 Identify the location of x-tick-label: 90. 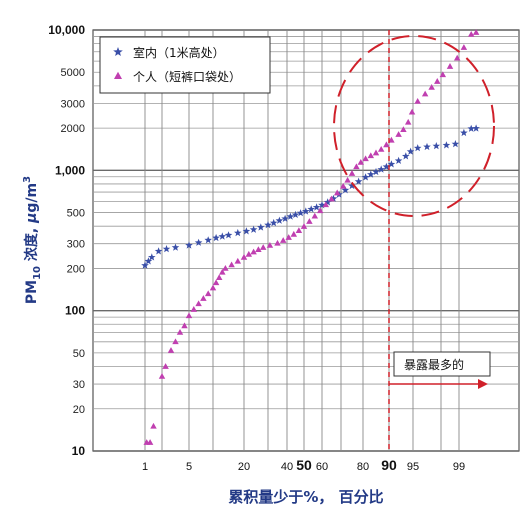
(389, 465).